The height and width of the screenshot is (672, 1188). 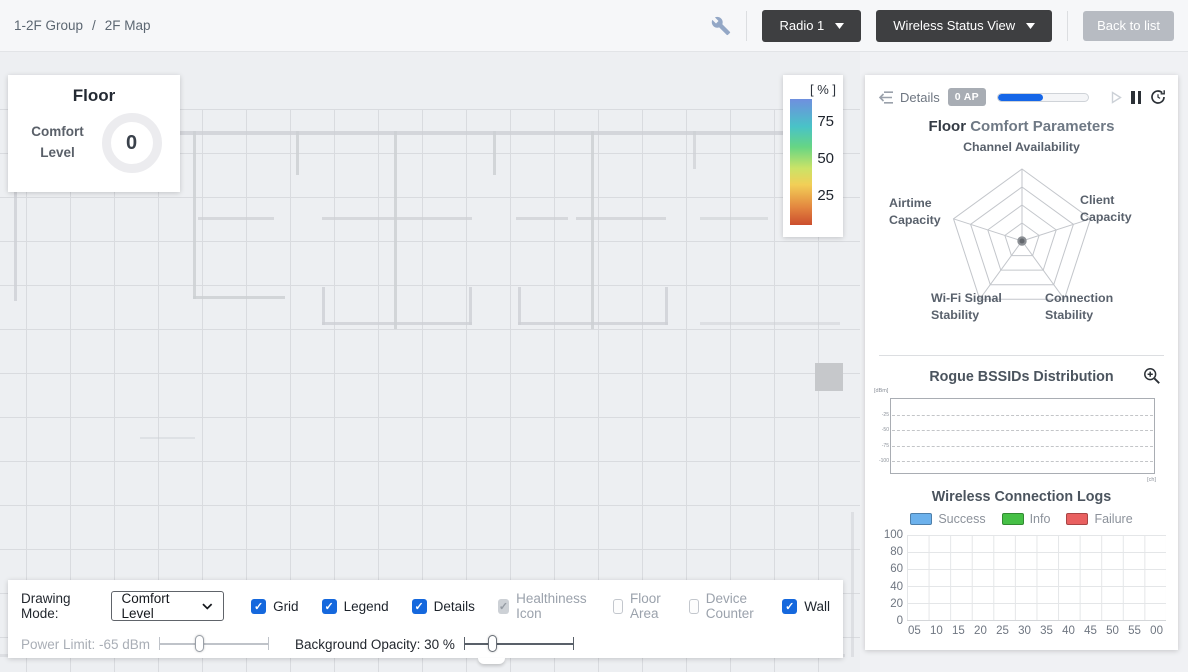 What do you see at coordinates (145, 606) in the screenshot?
I see `drawing-mode-value: Comfort Level` at bounding box center [145, 606].